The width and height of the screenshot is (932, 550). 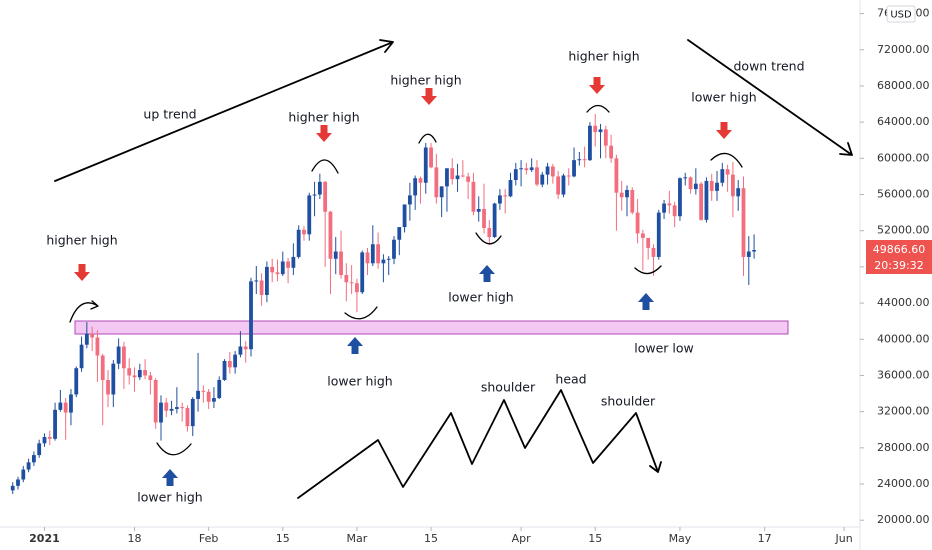 What do you see at coordinates (431, 327) in the screenshot?
I see `support-zone` at bounding box center [431, 327].